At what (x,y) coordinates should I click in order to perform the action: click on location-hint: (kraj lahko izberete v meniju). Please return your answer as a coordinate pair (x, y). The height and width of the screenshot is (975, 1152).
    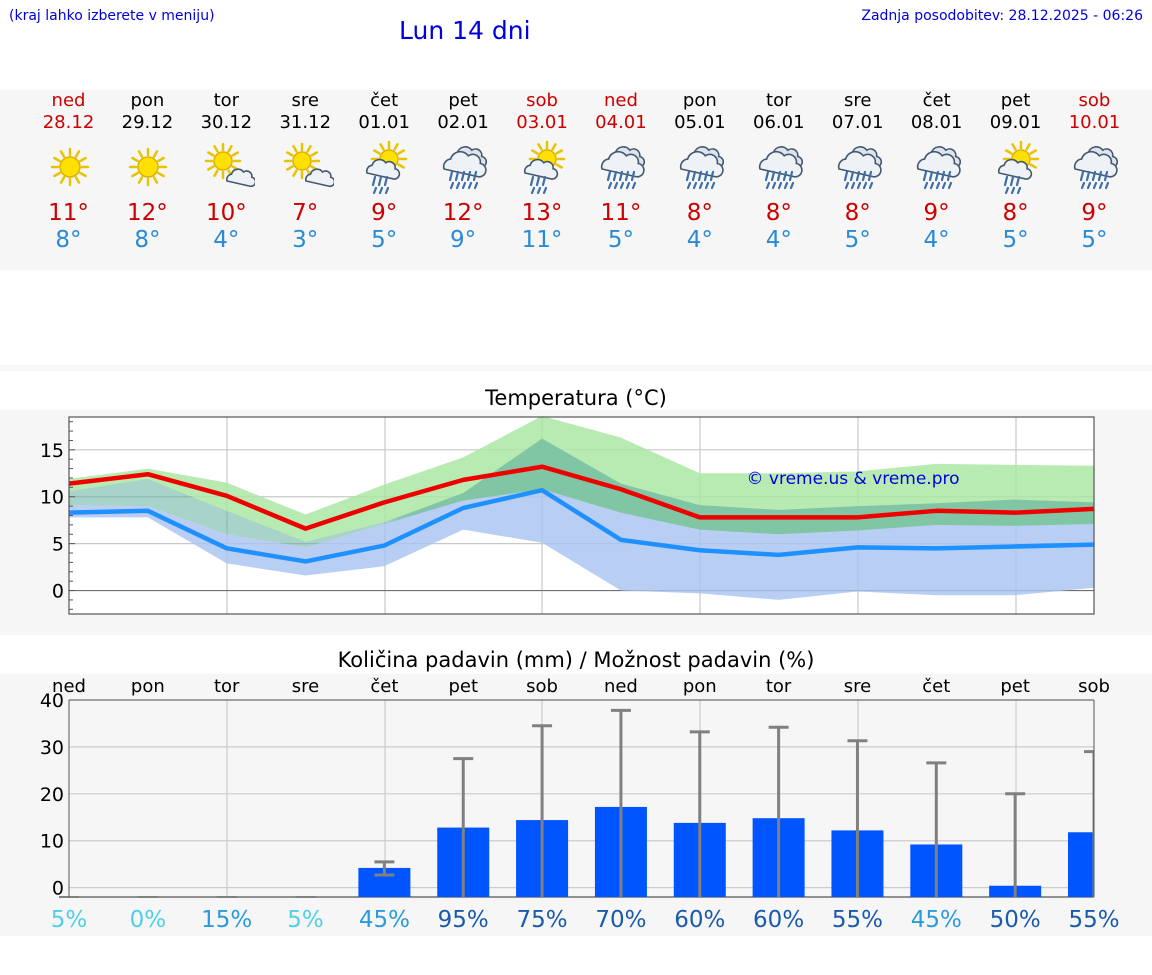
    Looking at the image, I should click on (112, 16).